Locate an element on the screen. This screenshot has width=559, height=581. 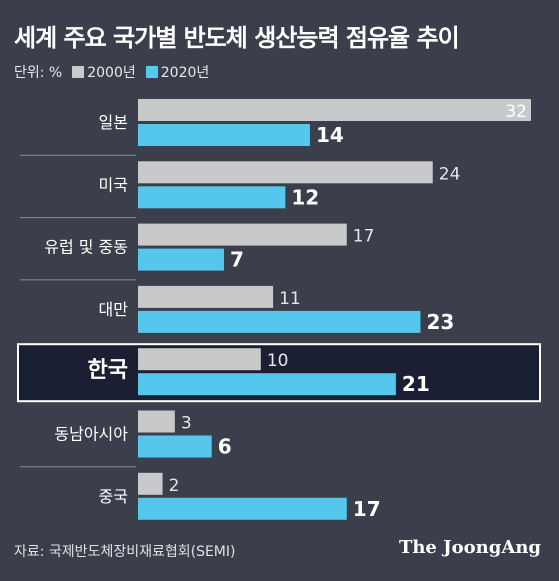
legend-item-2020: 2020년 is located at coordinates (177, 72).